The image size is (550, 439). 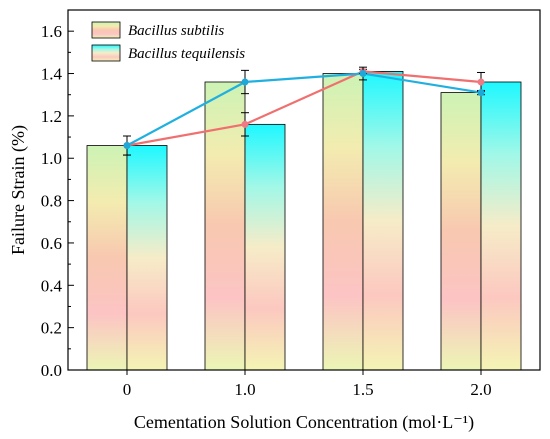 What do you see at coordinates (362, 389) in the screenshot?
I see `x-tick-label: 1.5` at bounding box center [362, 389].